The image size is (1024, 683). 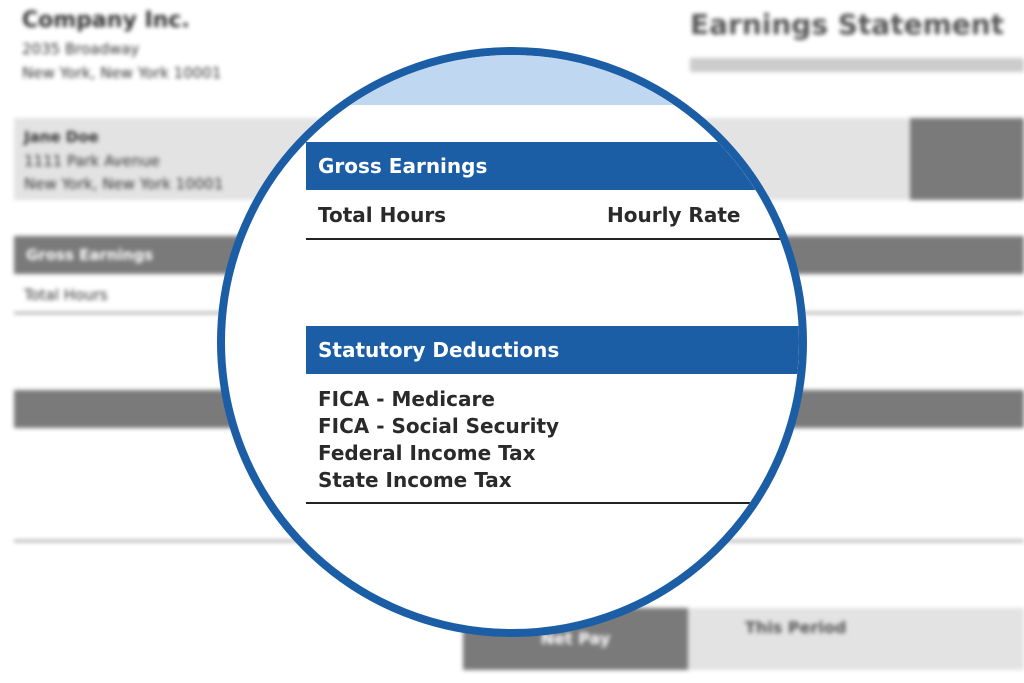 What do you see at coordinates (81, 49) in the screenshot?
I see `company-address: 2035 Broadway` at bounding box center [81, 49].